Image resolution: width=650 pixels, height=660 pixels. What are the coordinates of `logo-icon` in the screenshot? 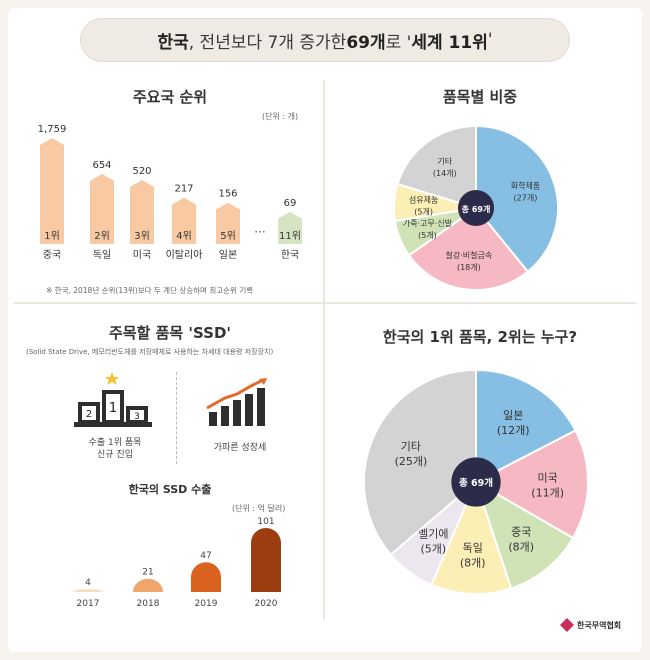 It's located at (567, 625).